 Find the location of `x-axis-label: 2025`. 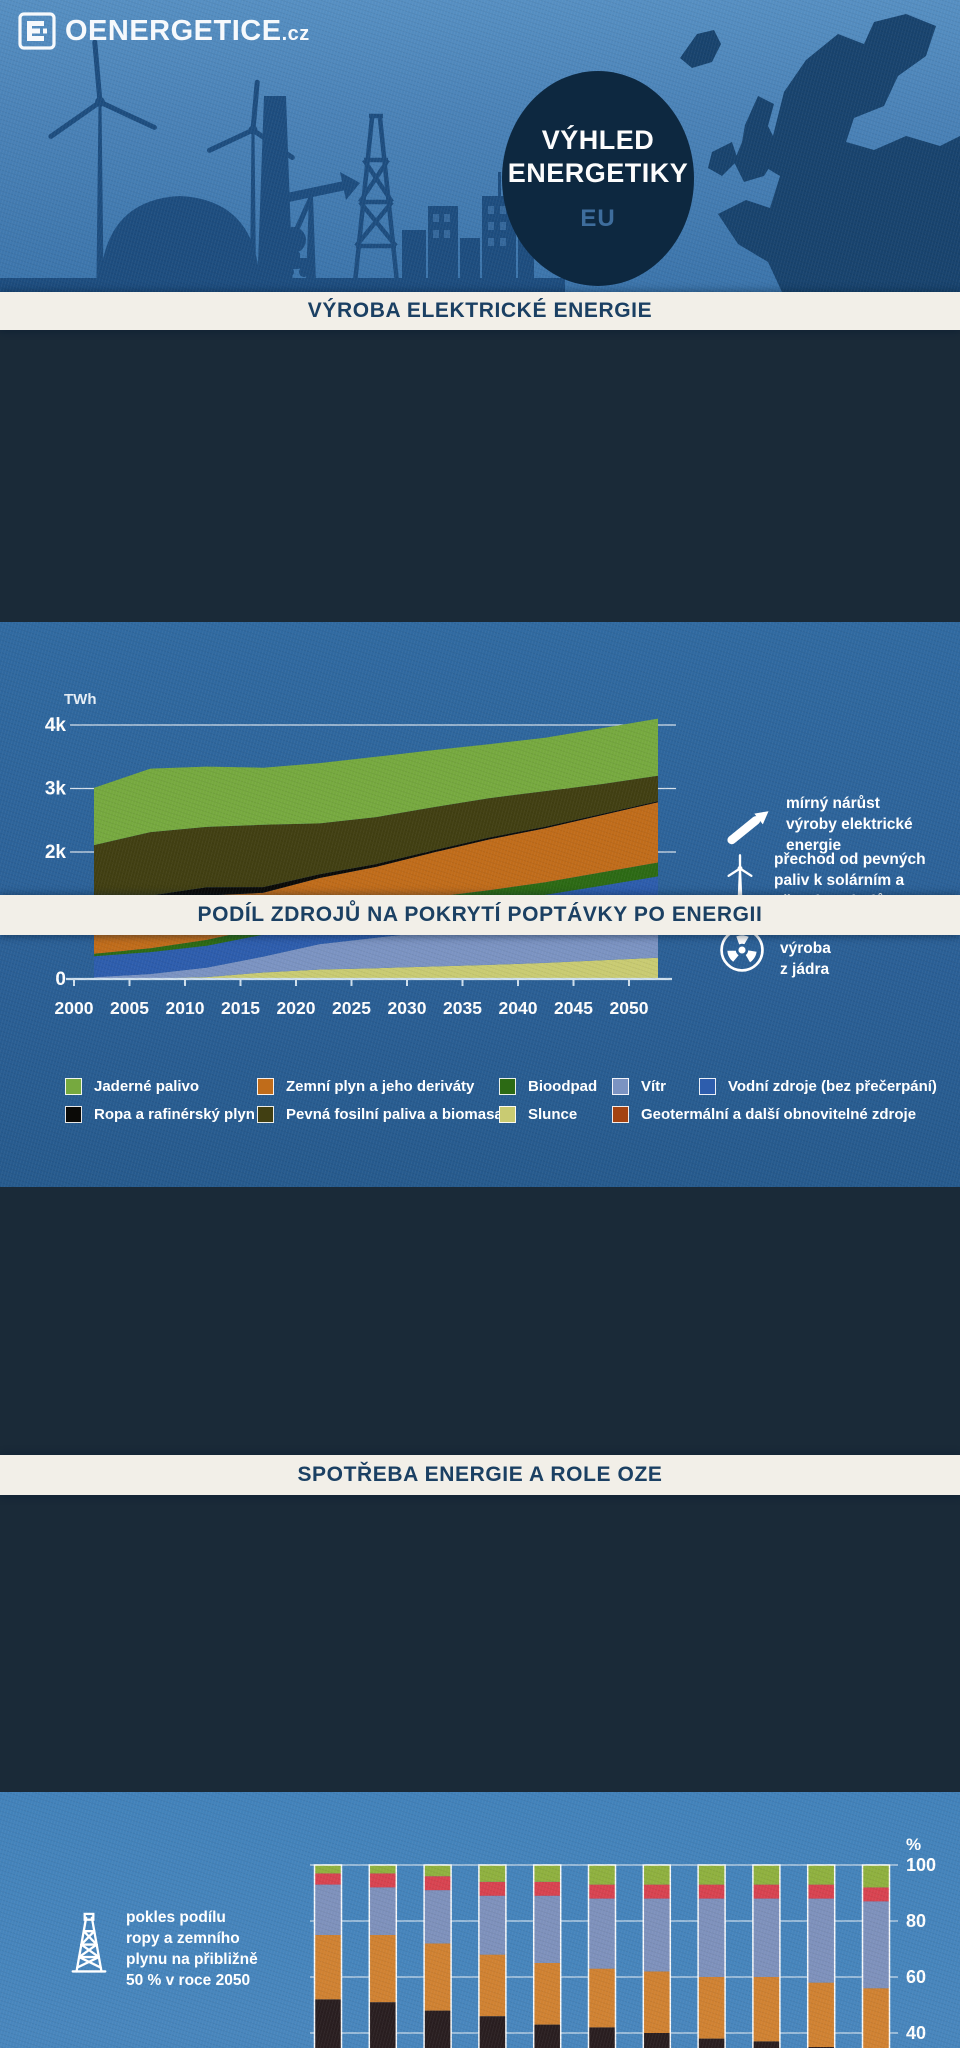

x-axis-label: 2025 is located at coordinates (351, 1008).